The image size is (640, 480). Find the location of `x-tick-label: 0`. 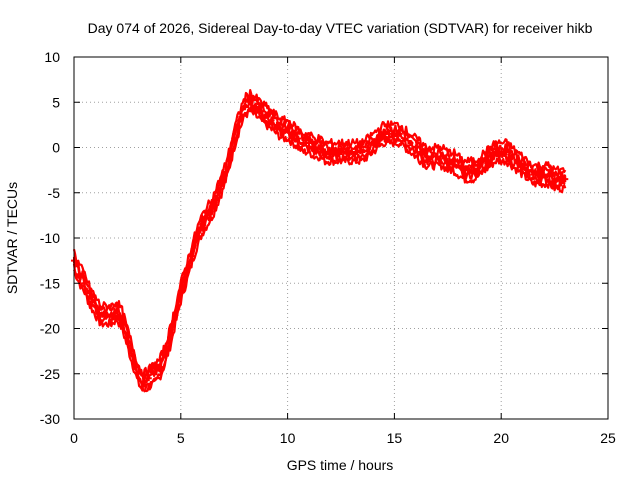

x-tick-label: 0 is located at coordinates (74, 438).